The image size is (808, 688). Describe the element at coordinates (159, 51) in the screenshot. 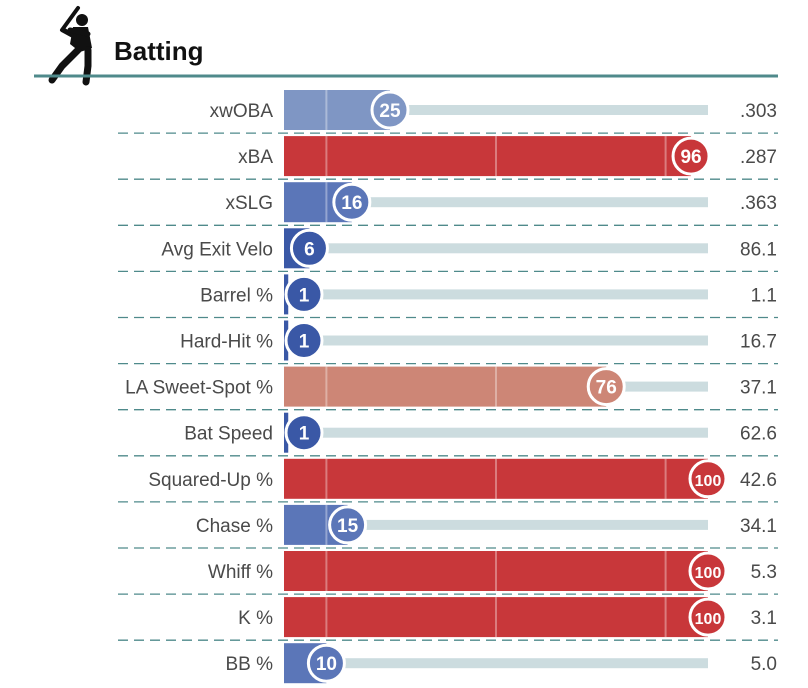

I see `chart-title: Batting` at that location.